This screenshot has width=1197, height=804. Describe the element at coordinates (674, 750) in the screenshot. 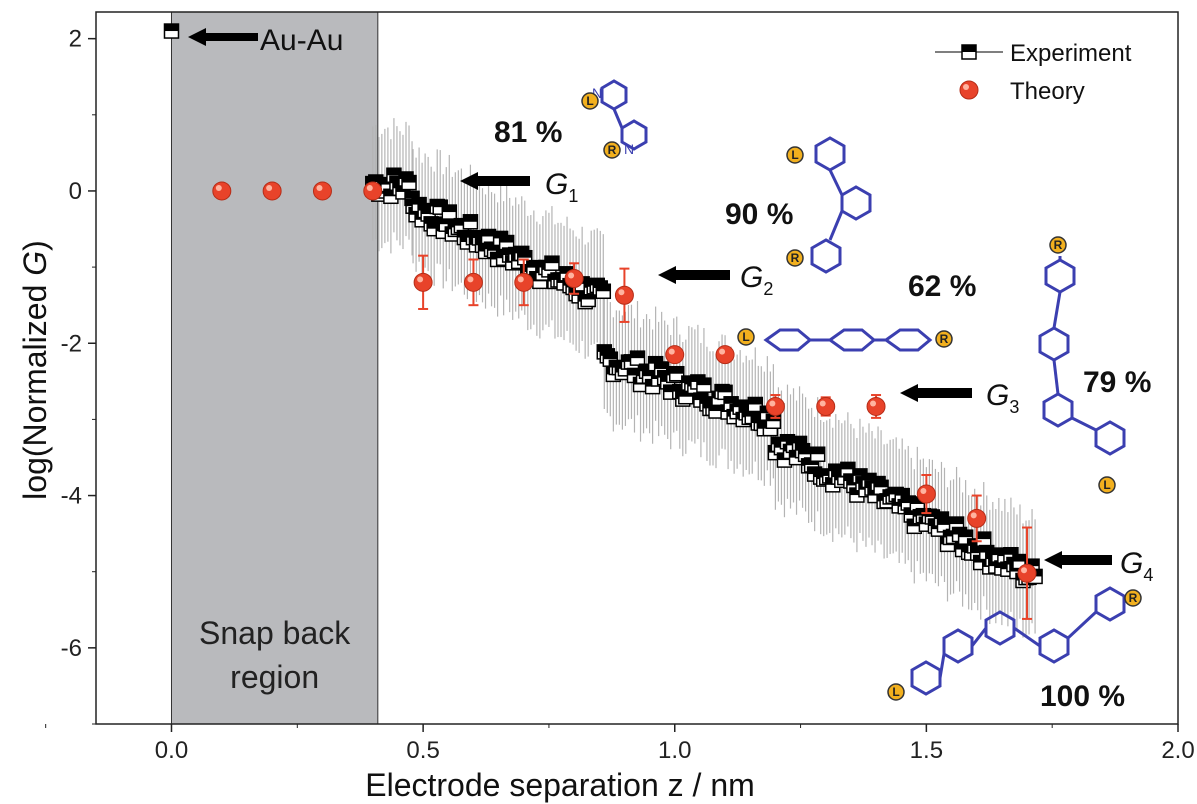

I see `x-tick-label: 1.0` at that location.